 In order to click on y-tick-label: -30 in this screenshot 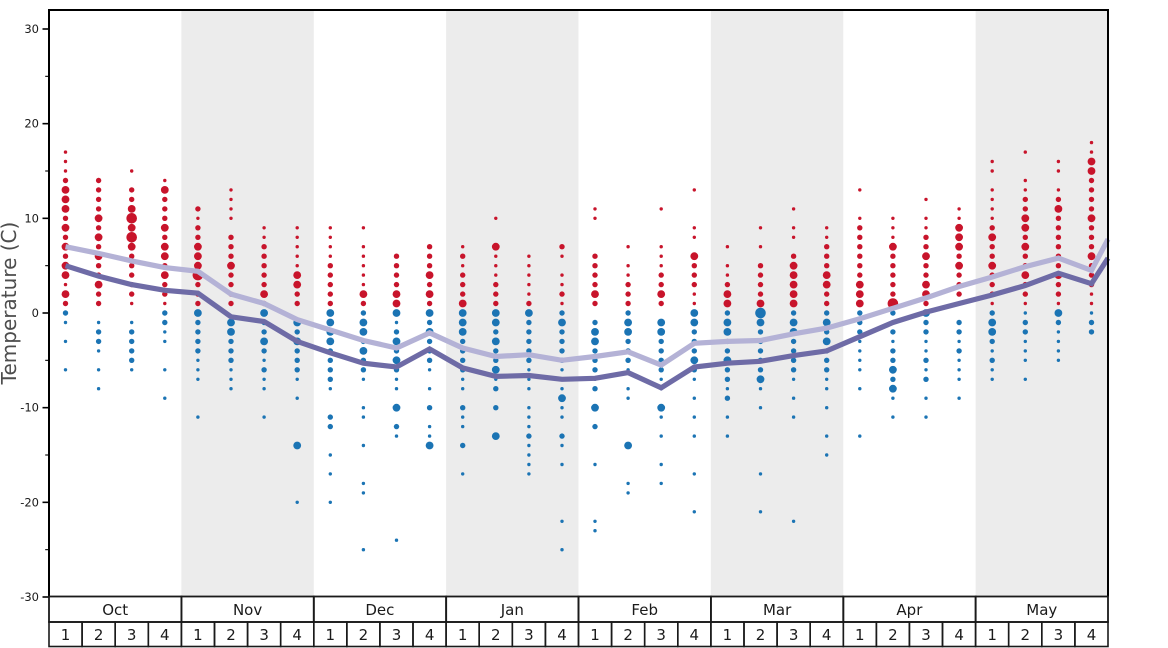, I will do `click(29, 597)`.